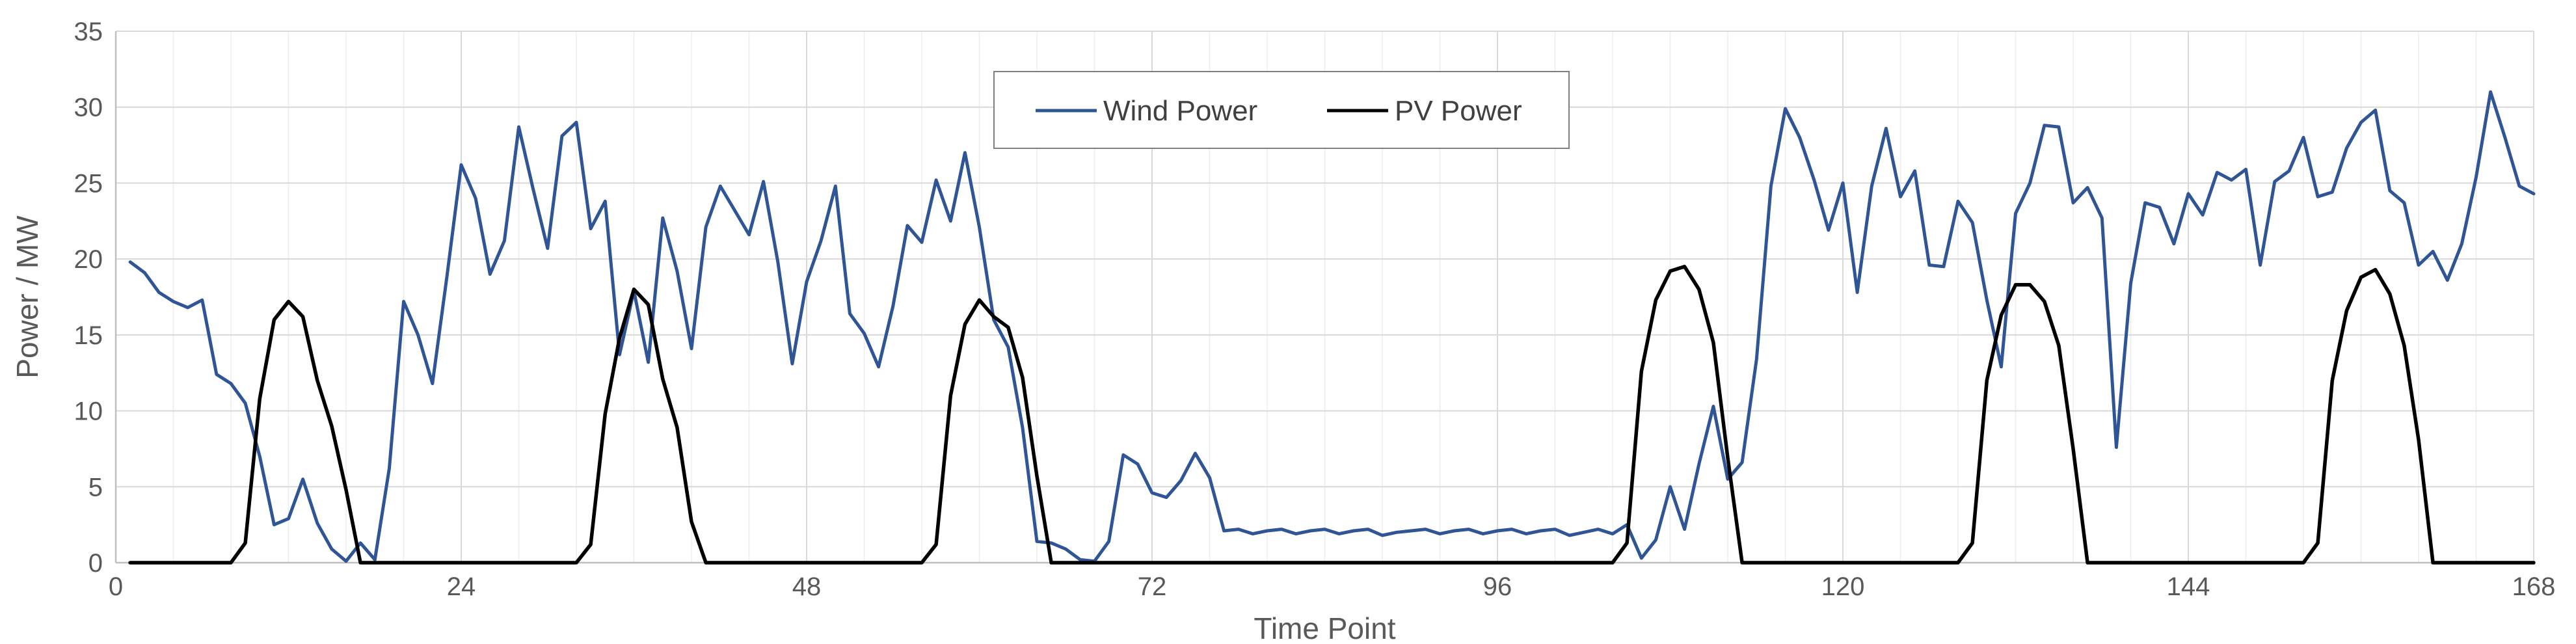  I want to click on y-tick-label: 35, so click(88, 32).